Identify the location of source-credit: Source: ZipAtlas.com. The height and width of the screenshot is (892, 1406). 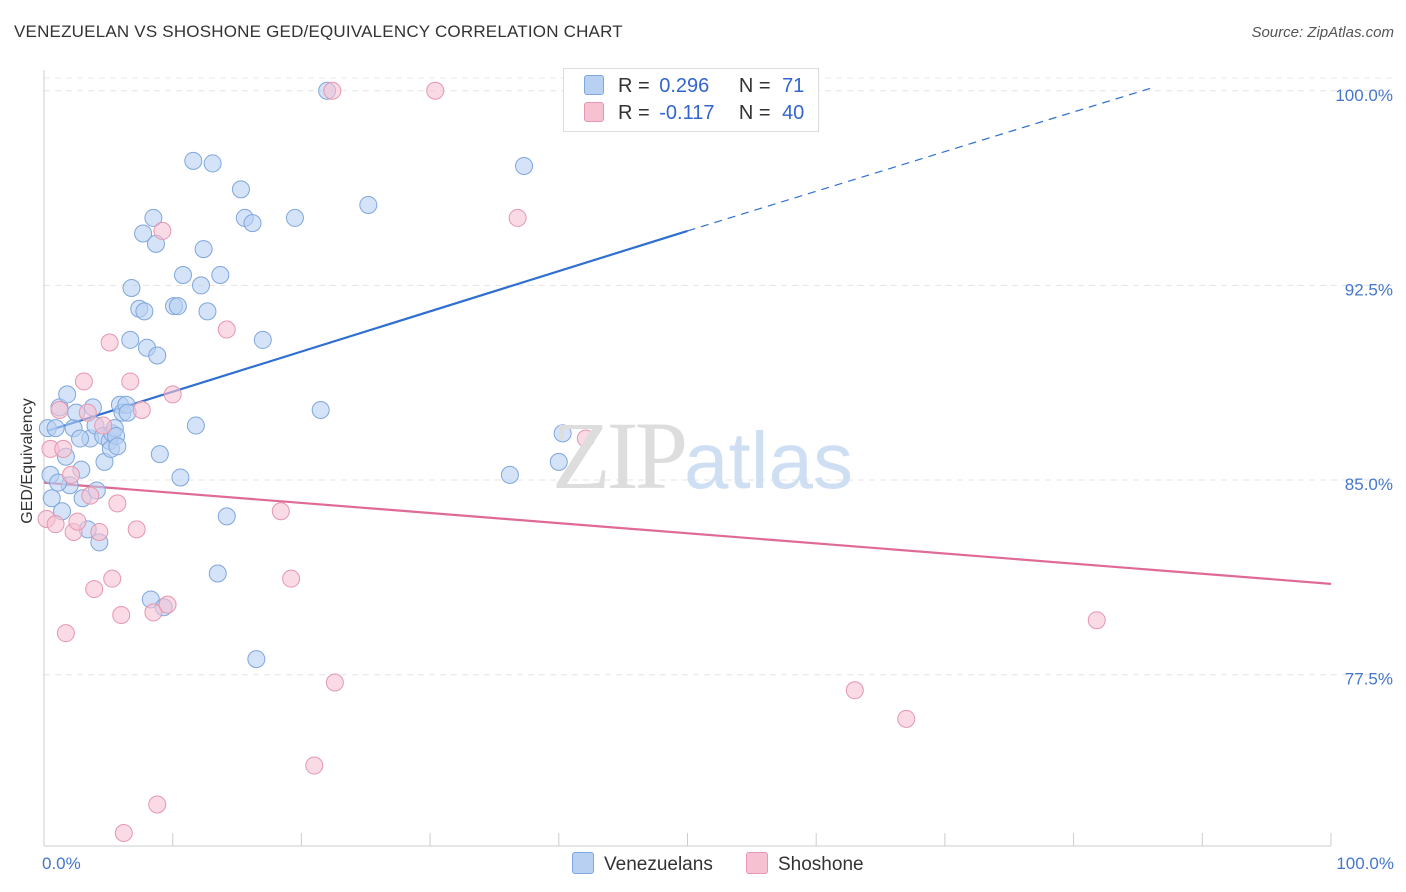
(1322, 32).